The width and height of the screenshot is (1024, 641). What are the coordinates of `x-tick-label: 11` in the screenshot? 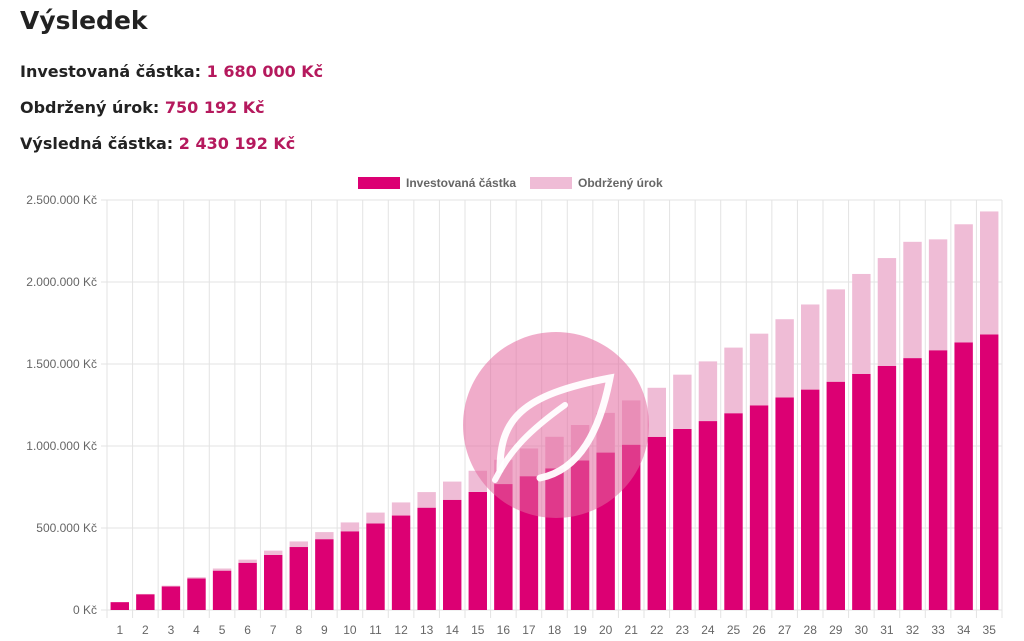 It's located at (375, 630).